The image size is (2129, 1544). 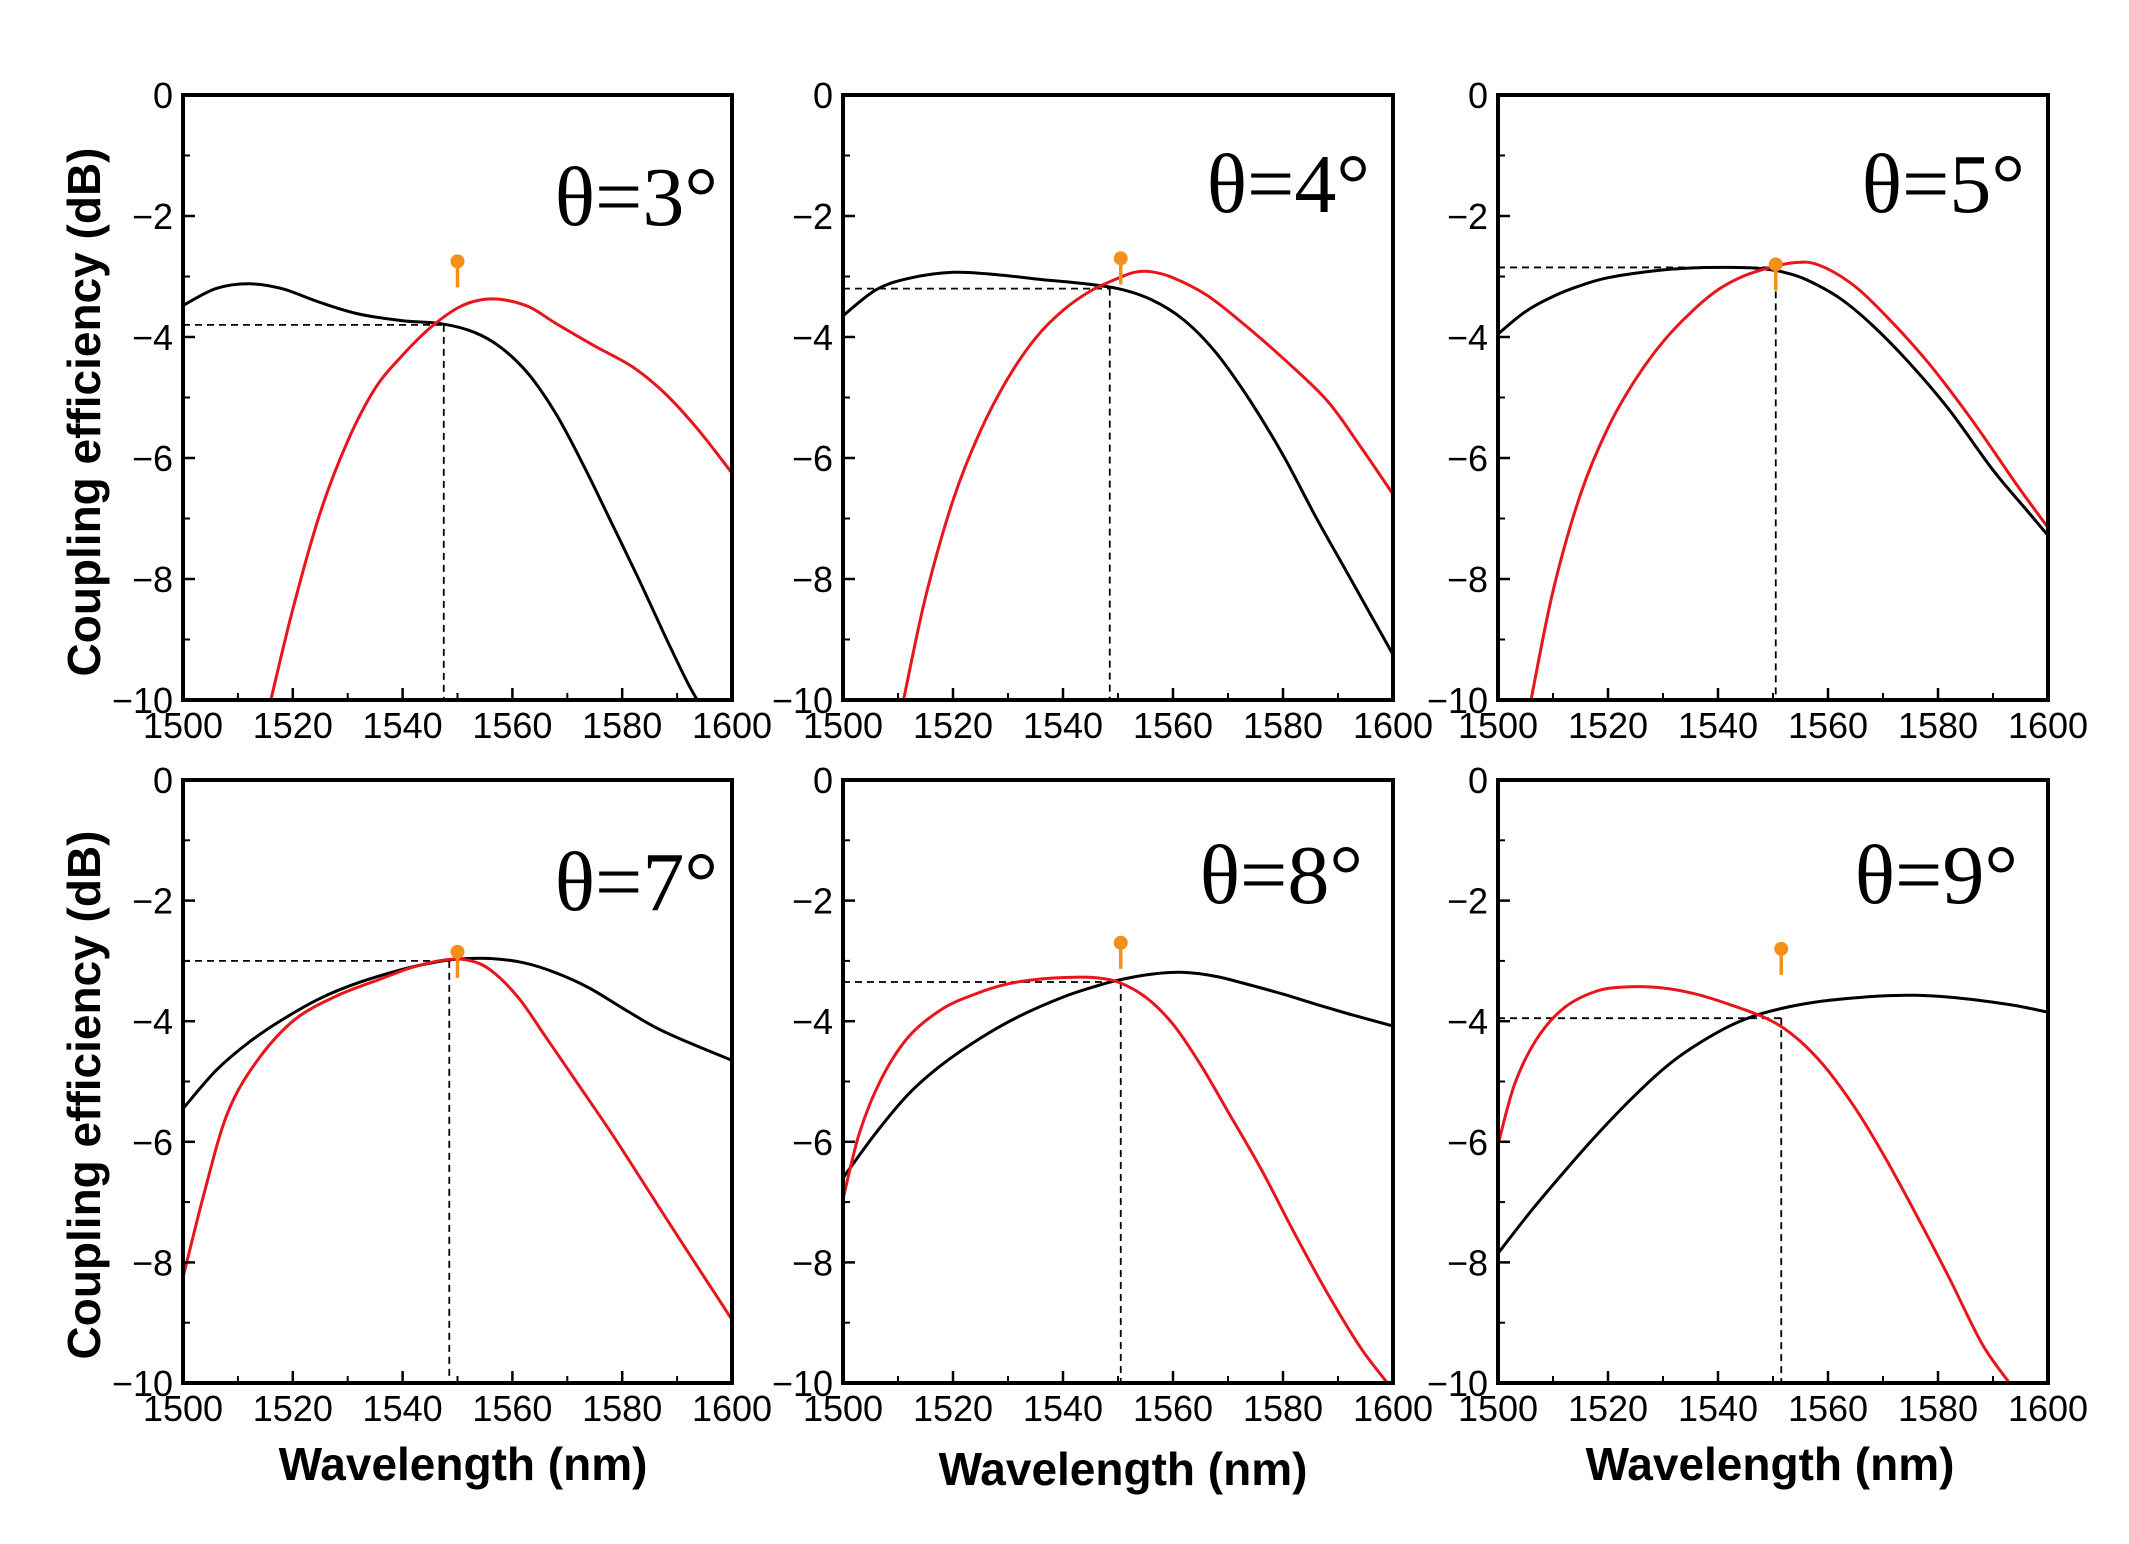 What do you see at coordinates (1288, 184) in the screenshot?
I see `panel-label: θ=4°` at bounding box center [1288, 184].